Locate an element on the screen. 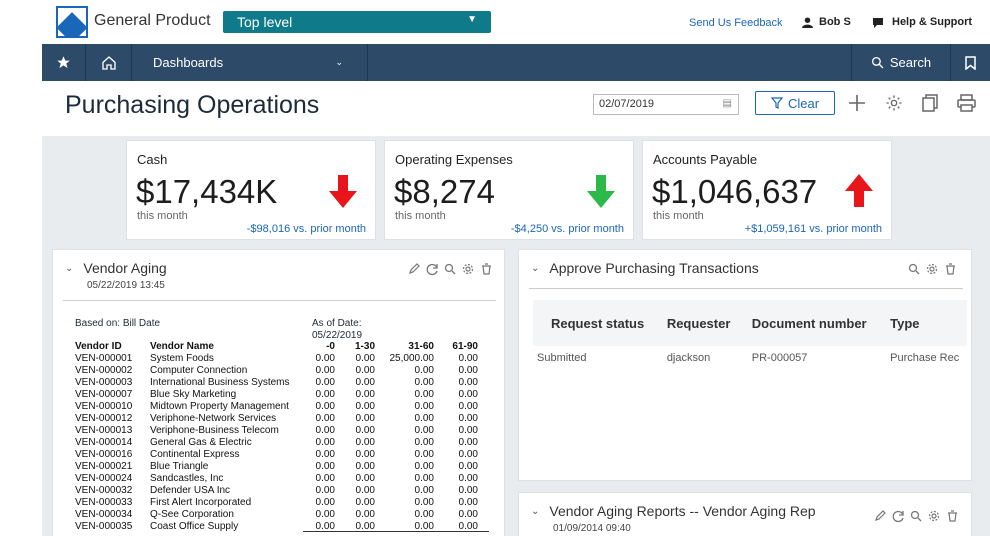 This screenshot has height=536, width=990. help-link: Help & Support is located at coordinates (922, 22).